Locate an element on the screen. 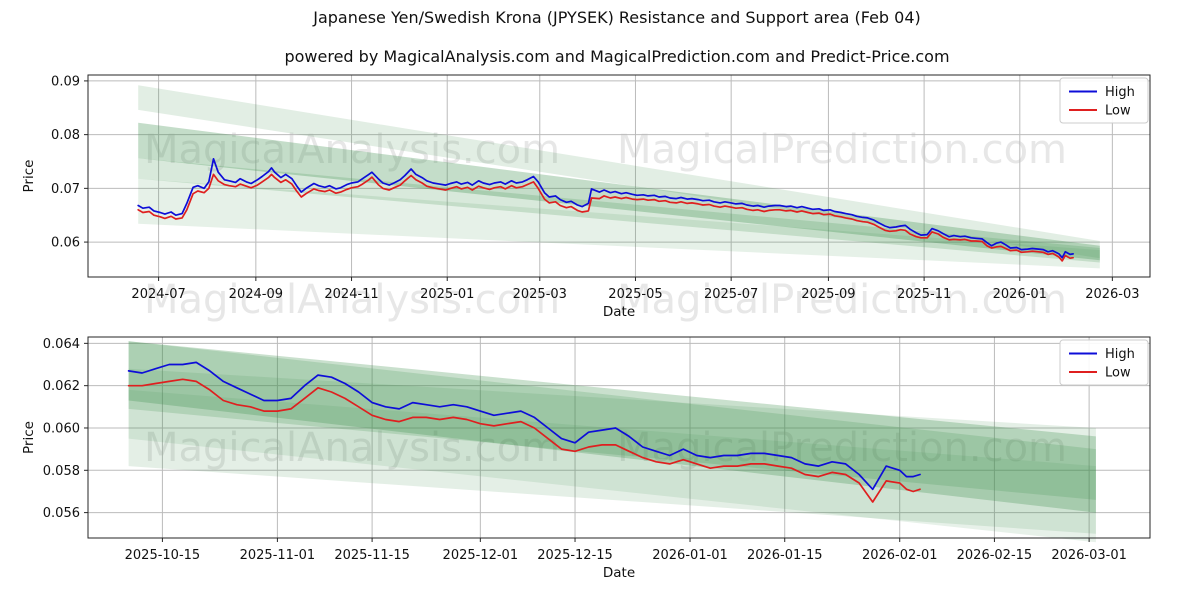 The width and height of the screenshot is (1200, 600). x-tick-label: 2026-01 is located at coordinates (1020, 294).